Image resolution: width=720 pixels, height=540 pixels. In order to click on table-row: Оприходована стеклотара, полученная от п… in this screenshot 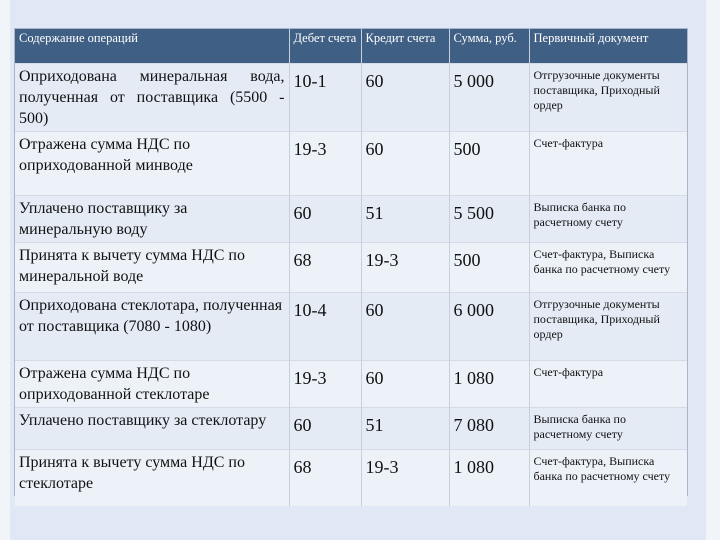, I will do `click(351, 326)`.